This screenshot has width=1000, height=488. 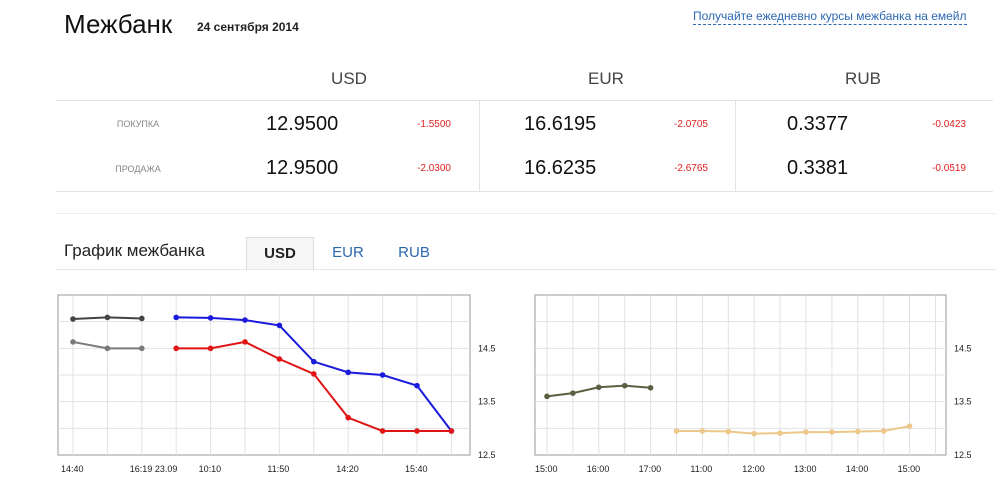 What do you see at coordinates (348, 252) in the screenshot?
I see `tab-eur: EUR` at bounding box center [348, 252].